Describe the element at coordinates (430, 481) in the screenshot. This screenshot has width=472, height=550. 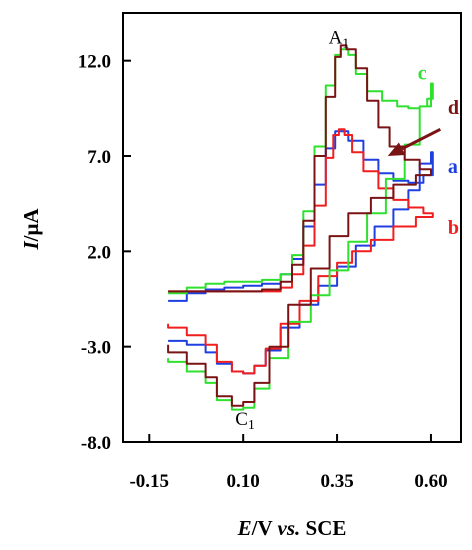
I see `x-tick-label: 0.60` at that location.